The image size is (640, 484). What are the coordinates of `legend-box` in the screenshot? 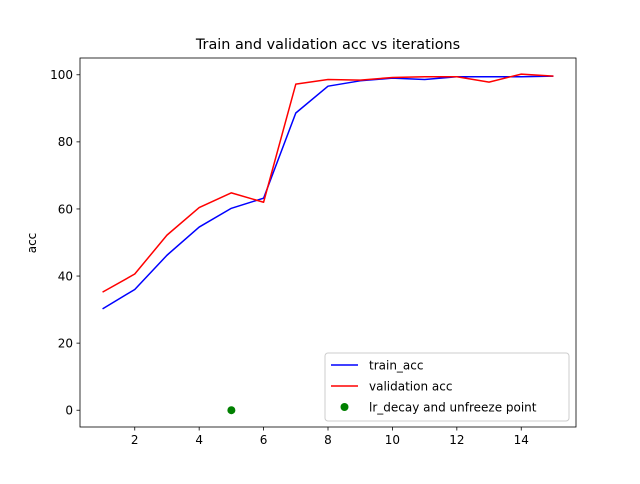 It's located at (447, 387).